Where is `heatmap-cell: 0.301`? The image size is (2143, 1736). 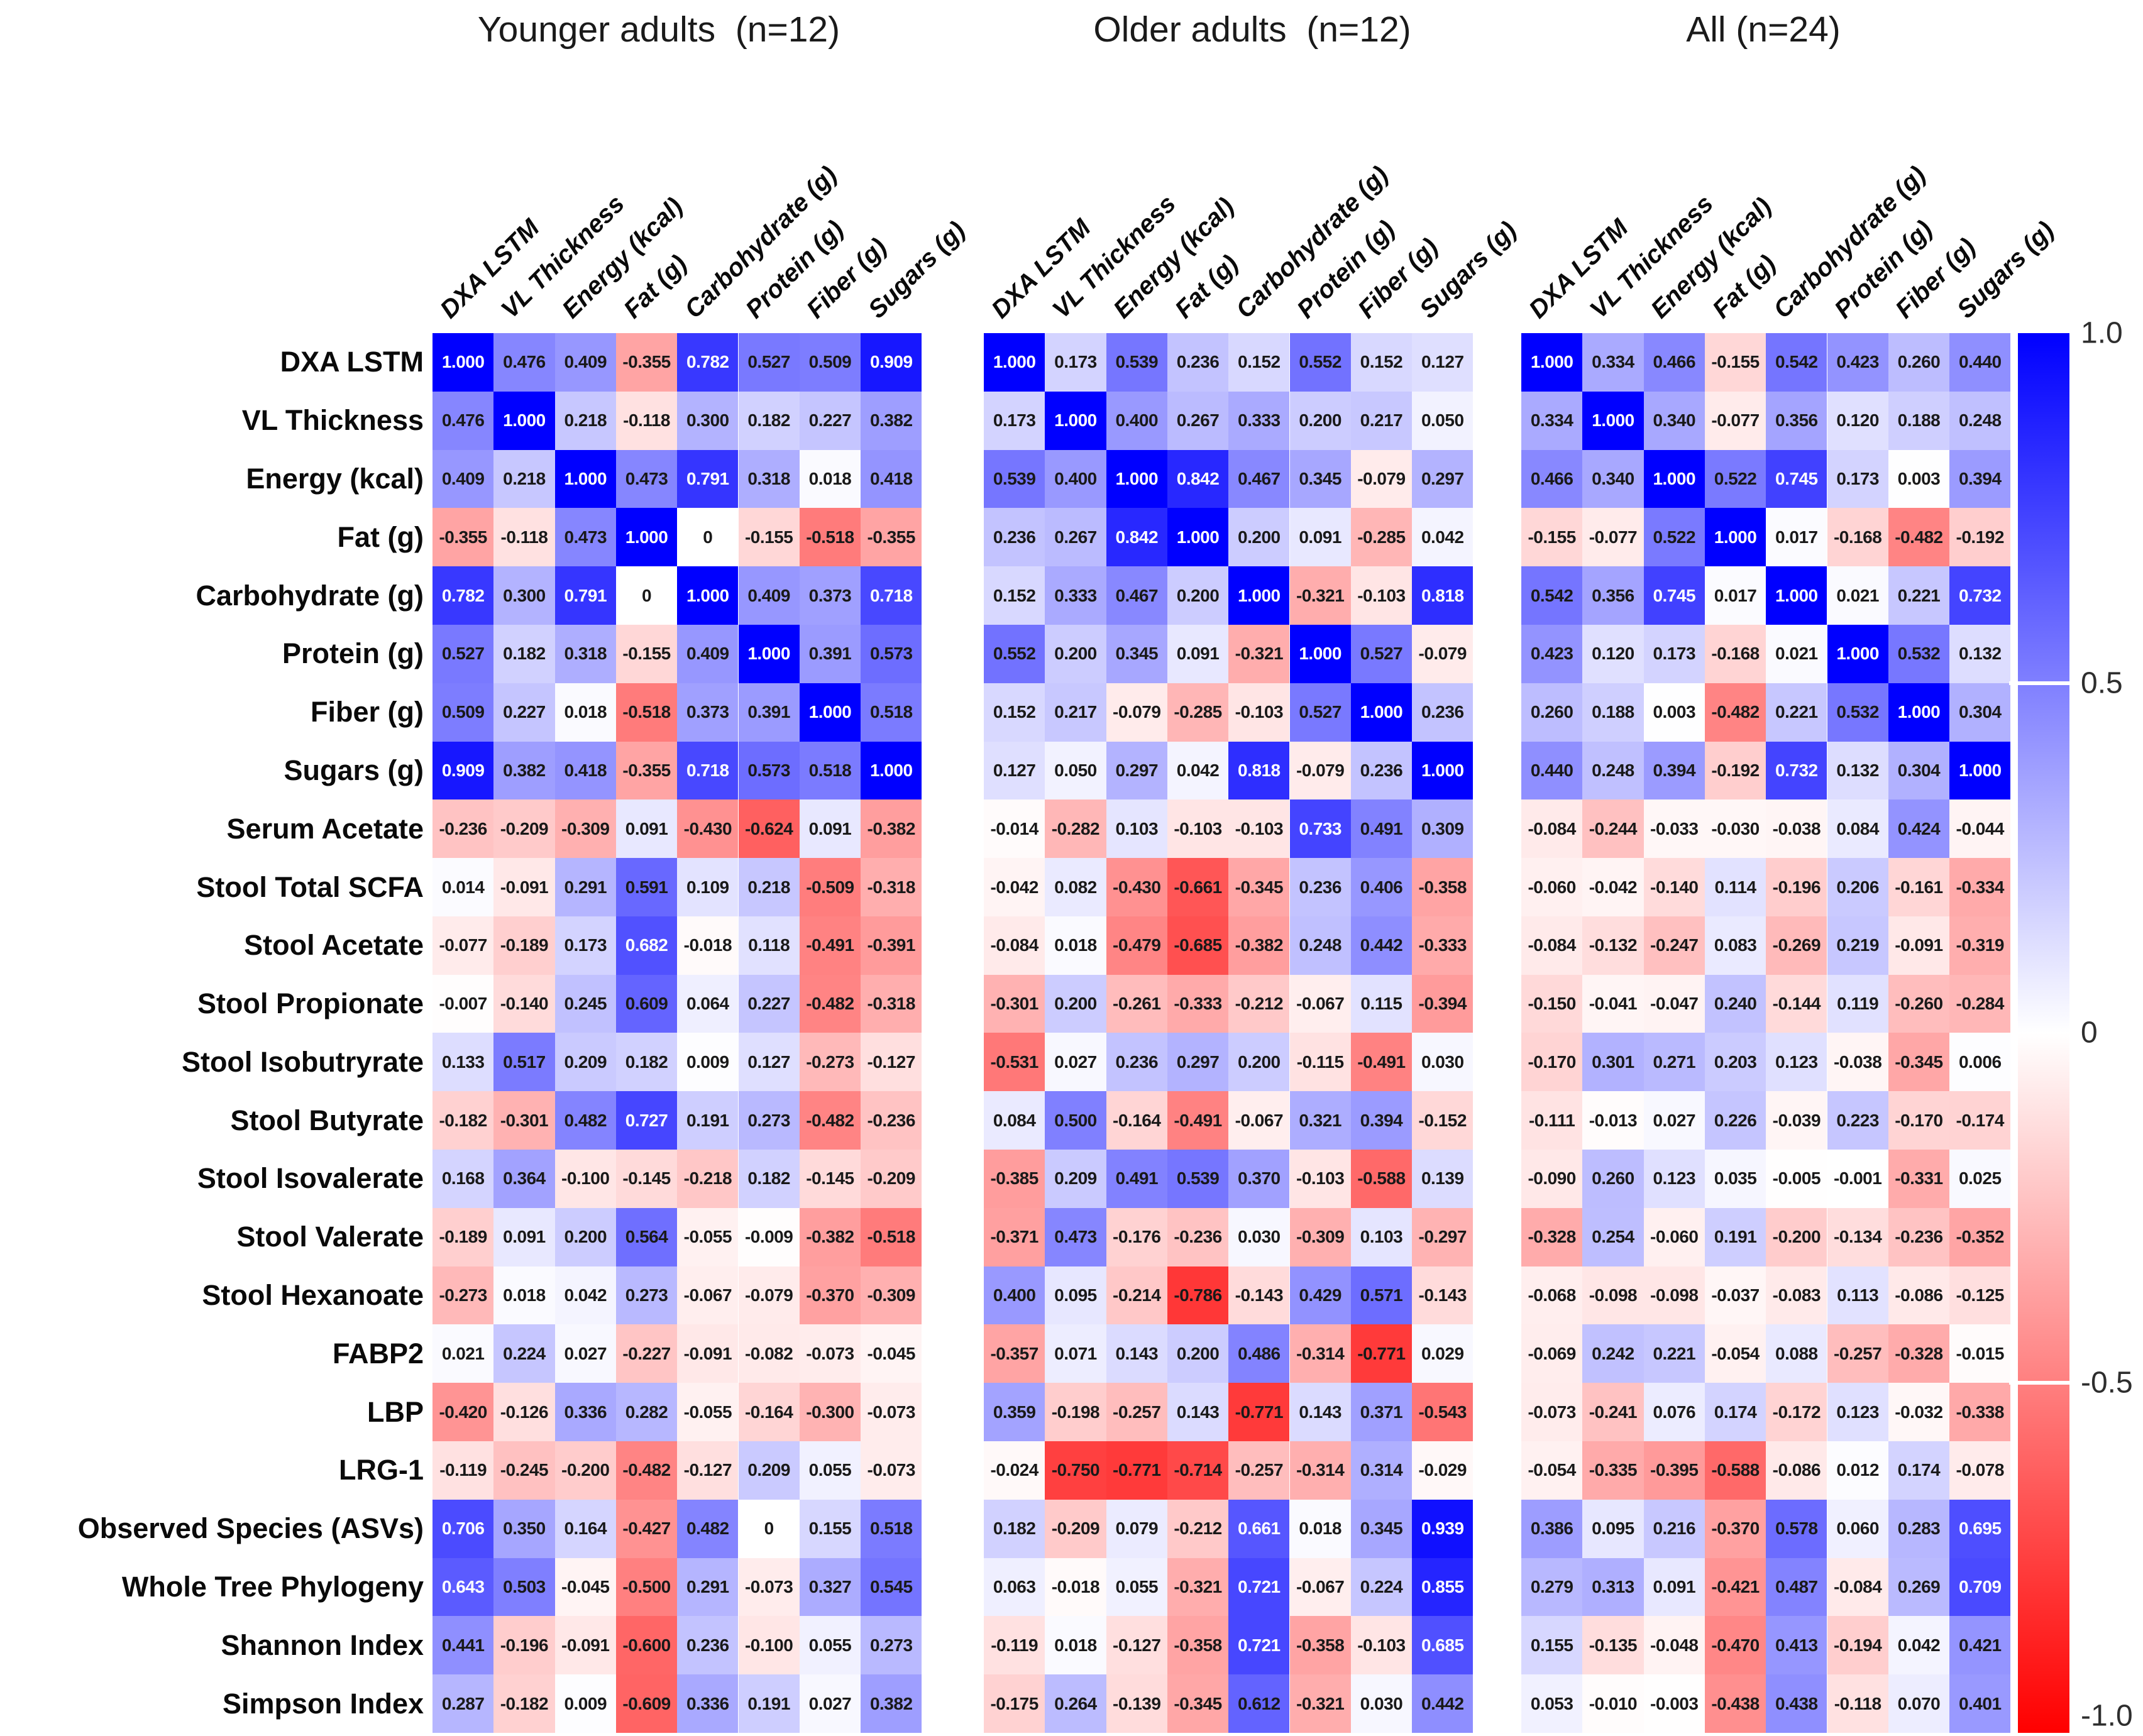 heatmap-cell: 0.301 is located at coordinates (1613, 1063).